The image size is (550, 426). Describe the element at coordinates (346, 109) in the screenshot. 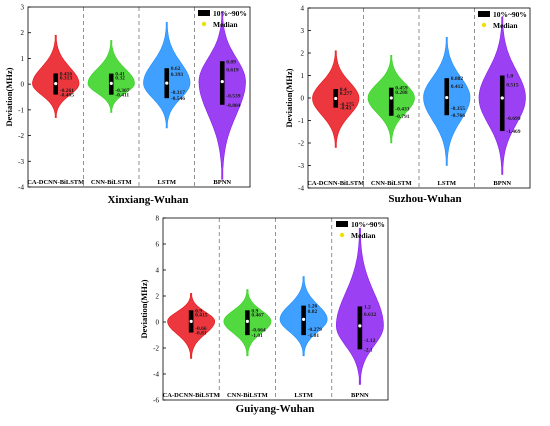

I see `value-label: -0.43` at that location.